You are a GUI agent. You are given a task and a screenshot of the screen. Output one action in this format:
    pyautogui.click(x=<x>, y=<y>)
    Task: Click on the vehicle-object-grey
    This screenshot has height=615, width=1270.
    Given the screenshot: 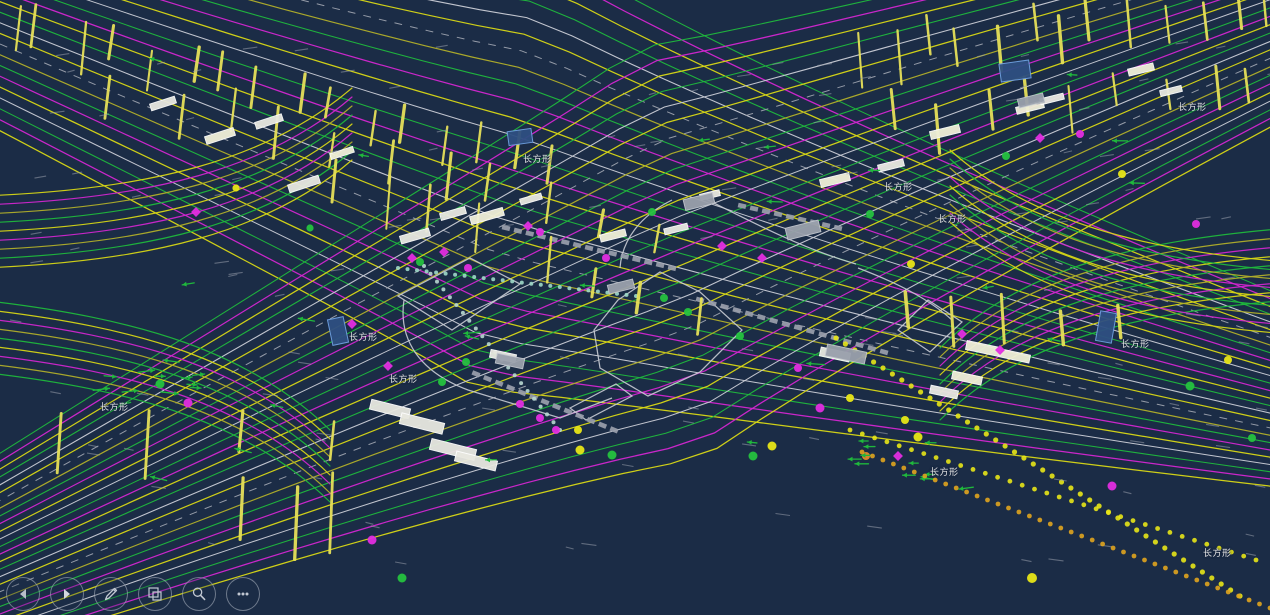 What is the action you would take?
    pyautogui.click(x=699, y=201)
    